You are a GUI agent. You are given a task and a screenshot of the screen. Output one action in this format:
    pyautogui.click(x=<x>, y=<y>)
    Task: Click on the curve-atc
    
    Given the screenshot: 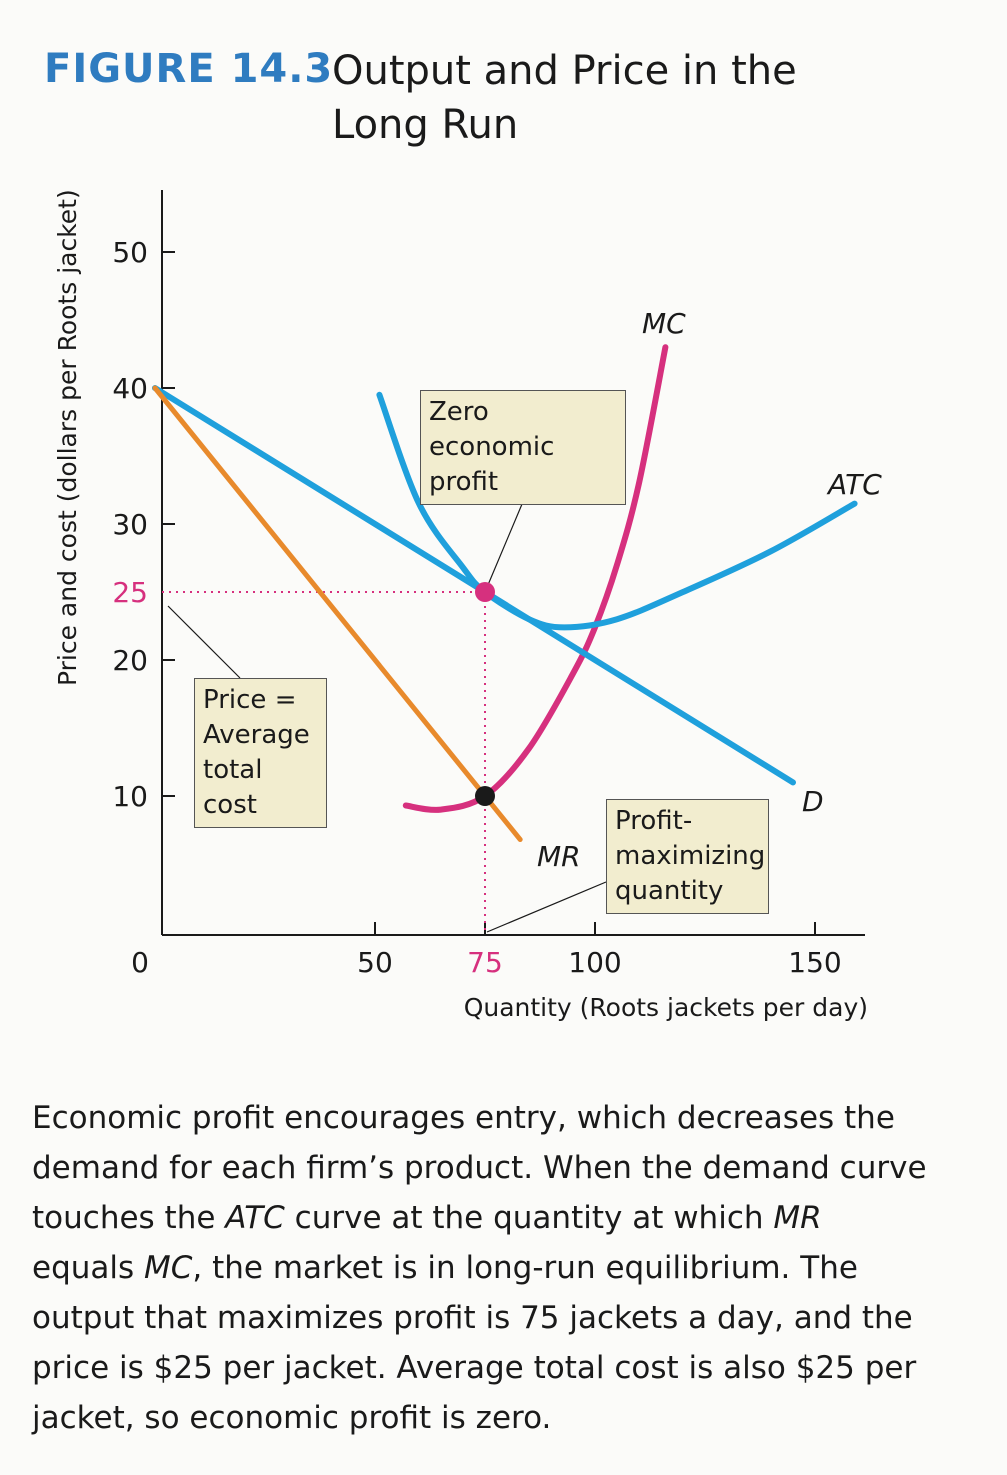 What is the action you would take?
    pyautogui.click(x=617, y=511)
    